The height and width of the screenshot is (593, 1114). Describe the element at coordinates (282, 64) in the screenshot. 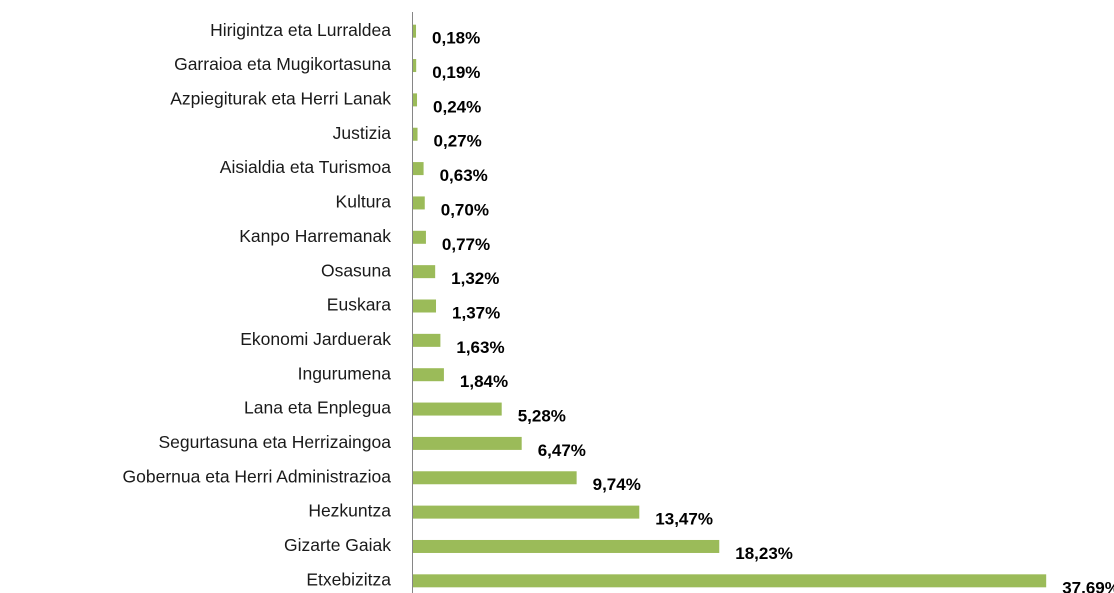

I see `category-label: Garraioa eta Mugikortasuna` at that location.